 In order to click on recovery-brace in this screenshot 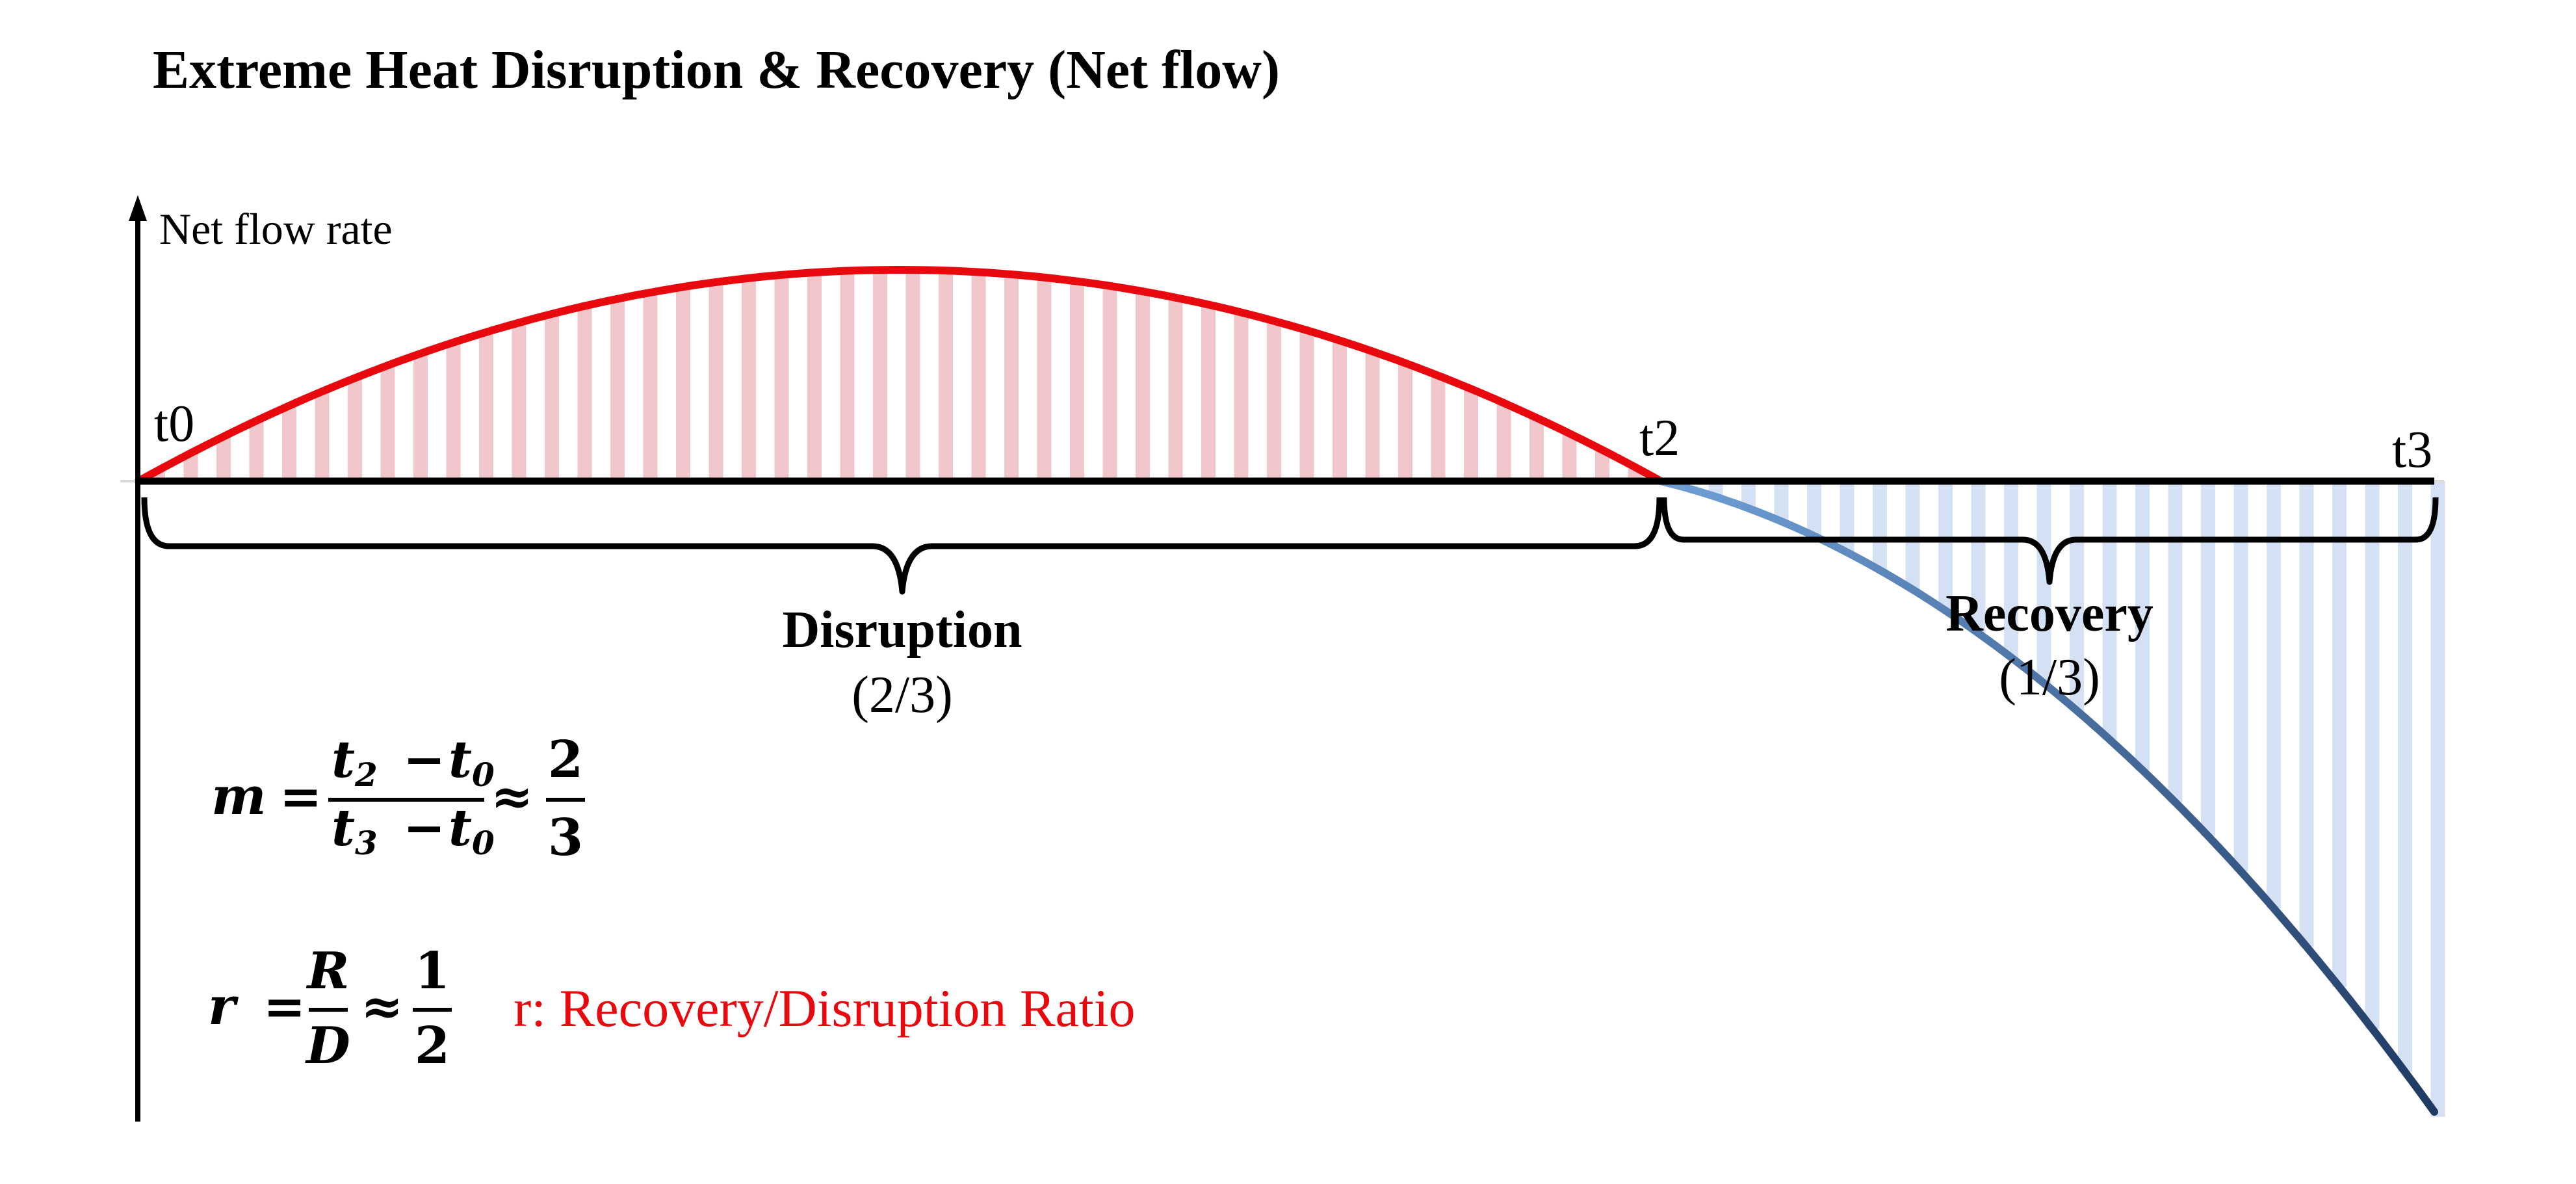, I will do `click(2050, 541)`.